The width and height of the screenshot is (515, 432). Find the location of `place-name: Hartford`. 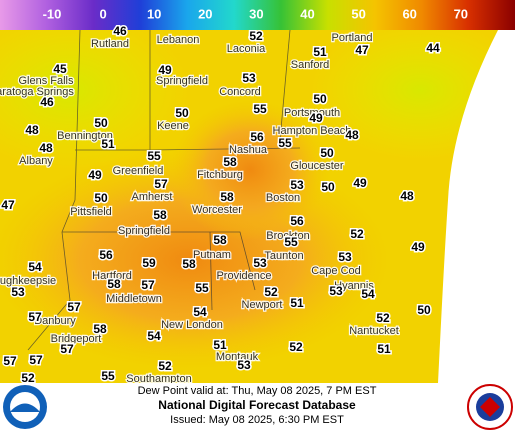

place-name: Hartford is located at coordinates (112, 276).